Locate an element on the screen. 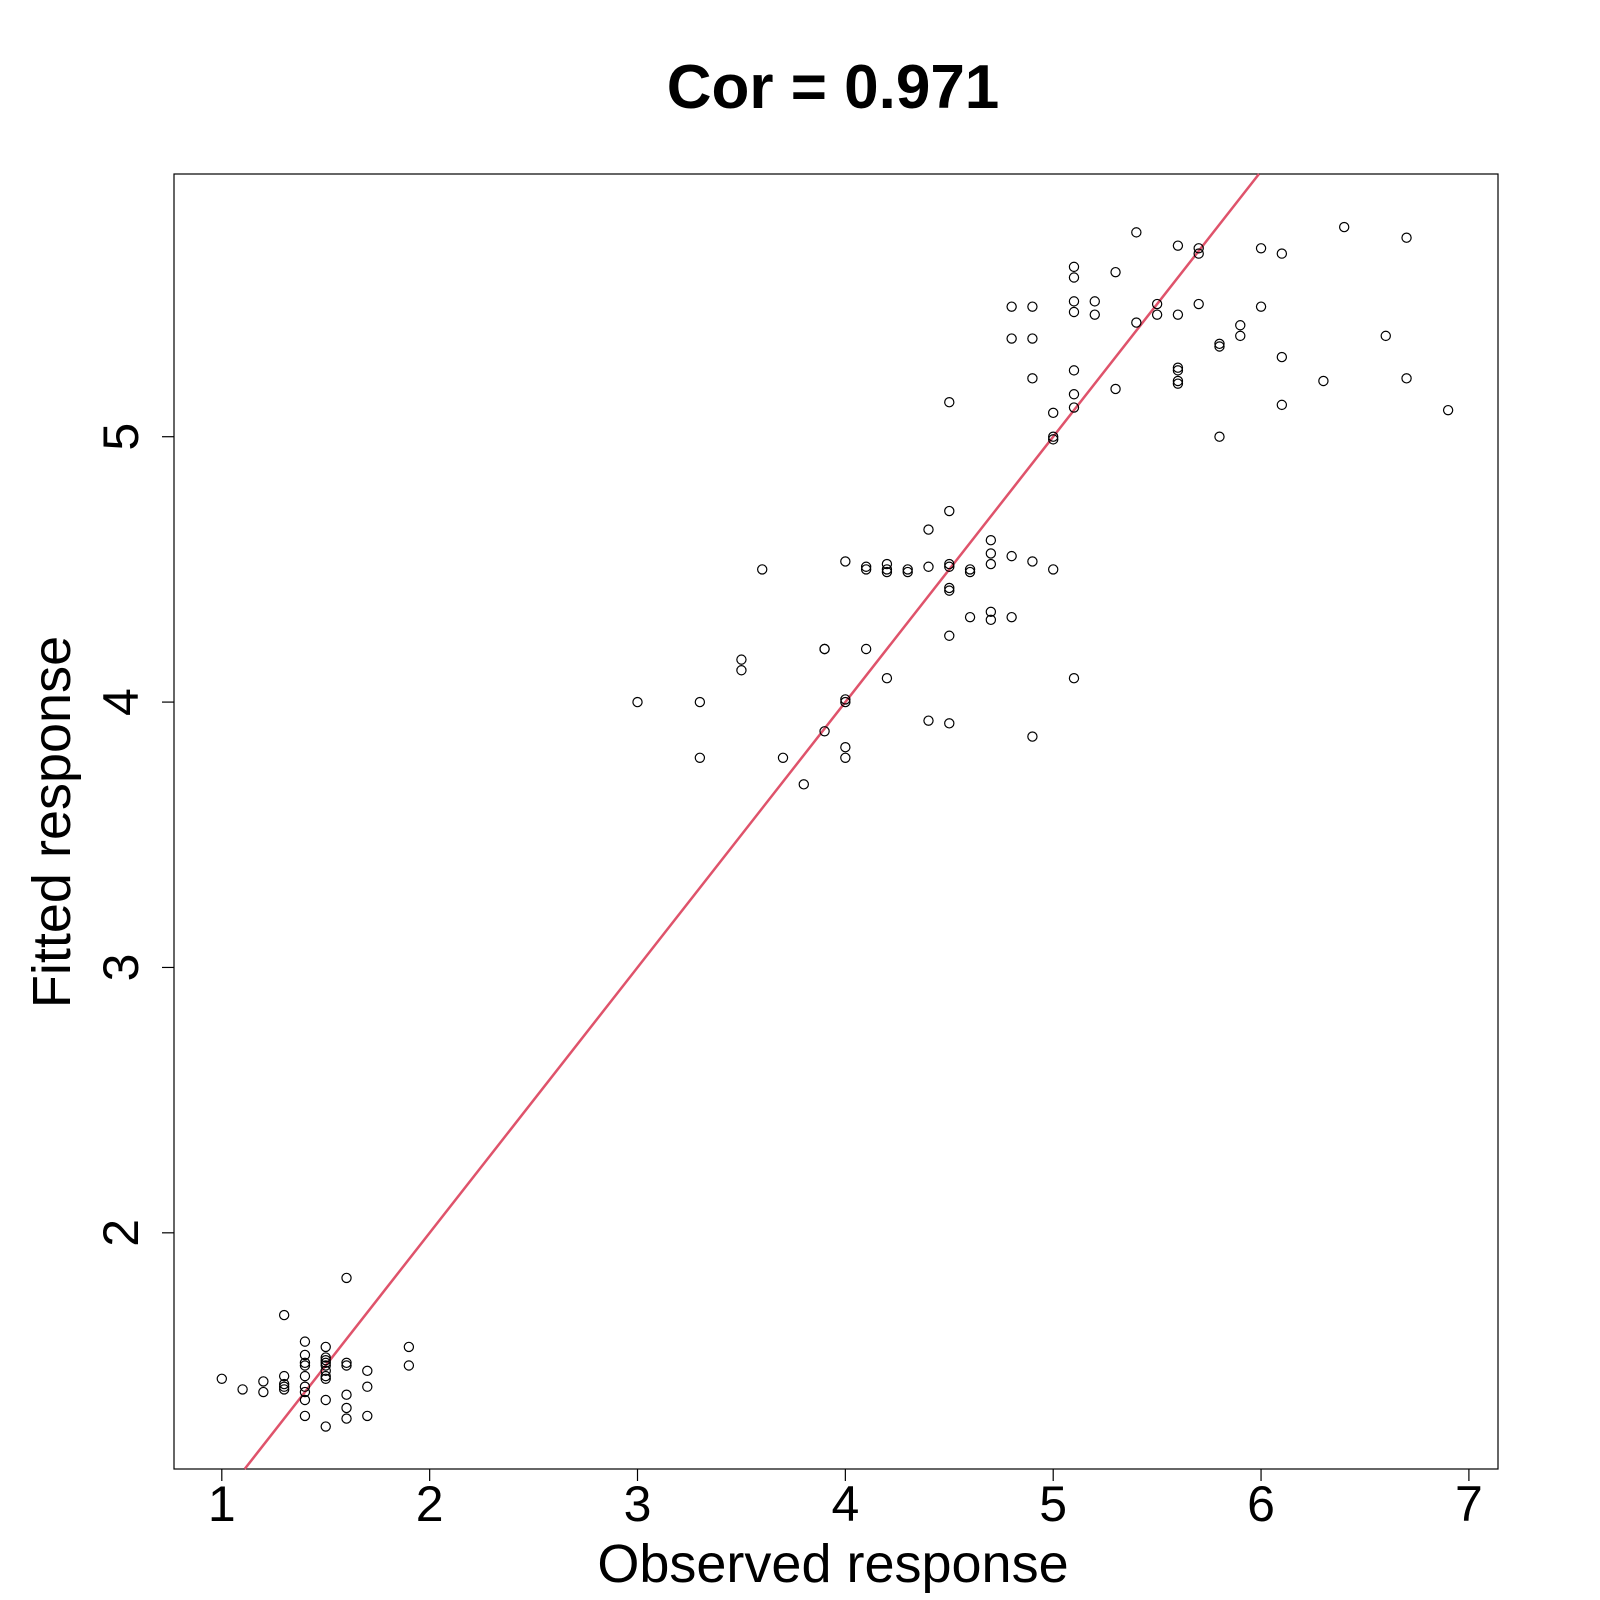  y-axis-label: Fitted response is located at coordinates (52, 822).